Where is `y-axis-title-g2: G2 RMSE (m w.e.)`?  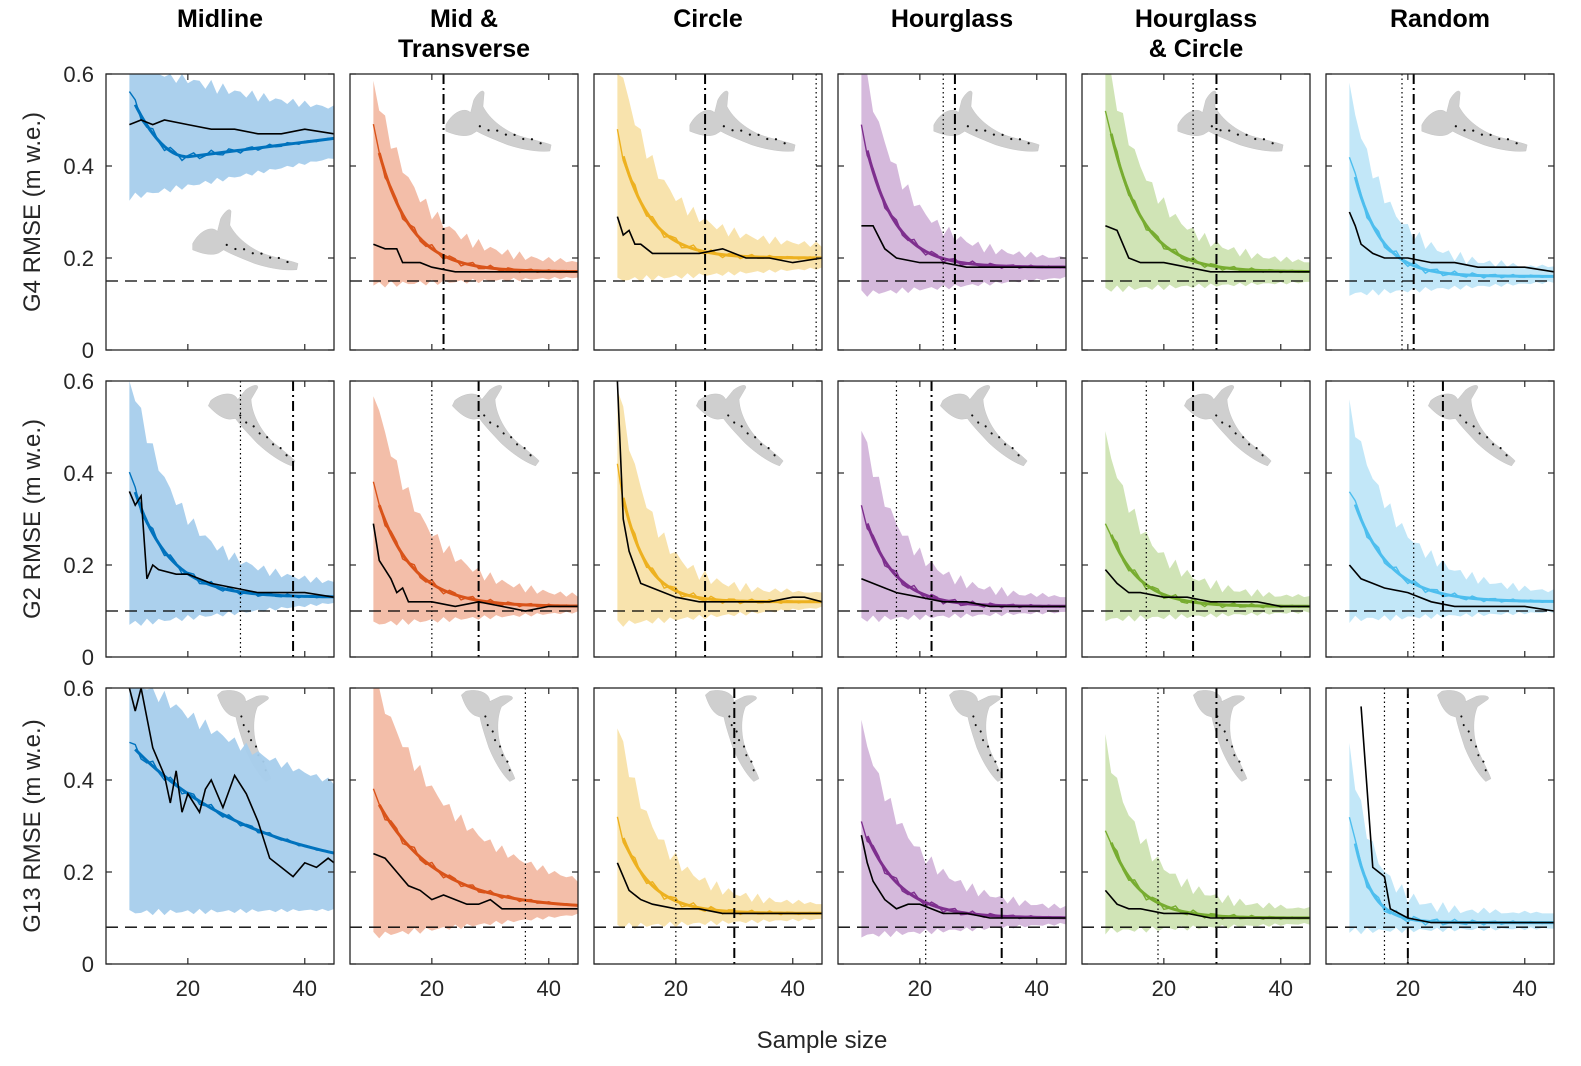 y-axis-title-g2: G2 RMSE (m w.e.) is located at coordinates (32, 519).